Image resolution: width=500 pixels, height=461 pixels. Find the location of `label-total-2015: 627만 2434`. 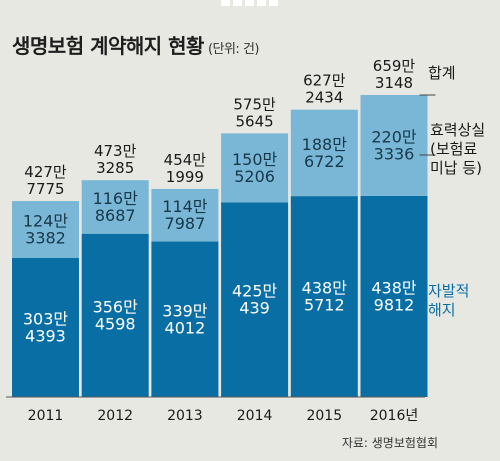

label-total-2015: 627만 2434 is located at coordinates (324, 89).